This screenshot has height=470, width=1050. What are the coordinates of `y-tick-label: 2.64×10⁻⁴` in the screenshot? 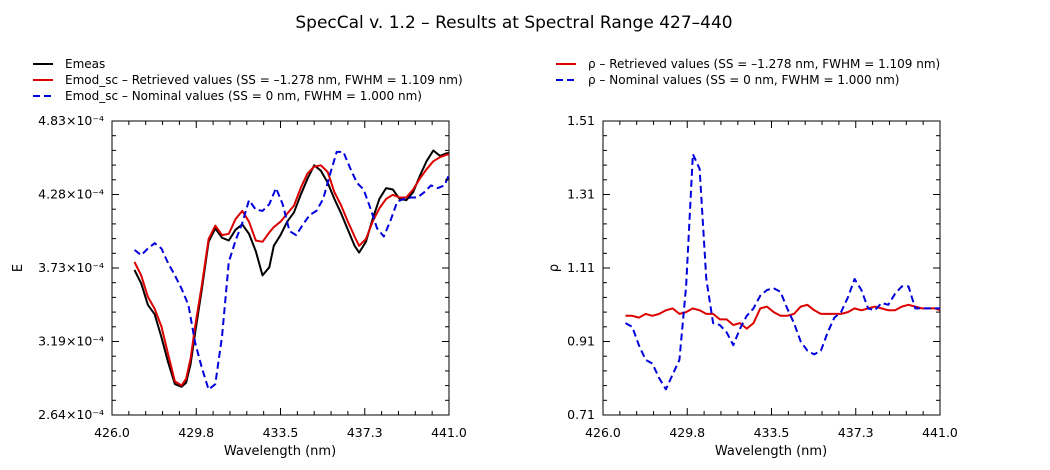 It's located at (71, 414).